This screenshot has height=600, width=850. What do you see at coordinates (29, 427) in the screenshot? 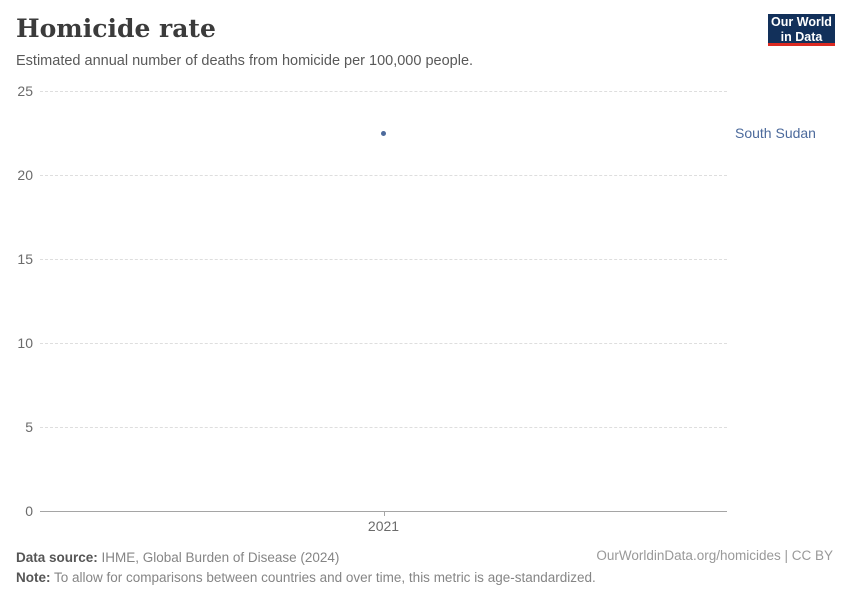
I see `y-tick-label: 5` at bounding box center [29, 427].